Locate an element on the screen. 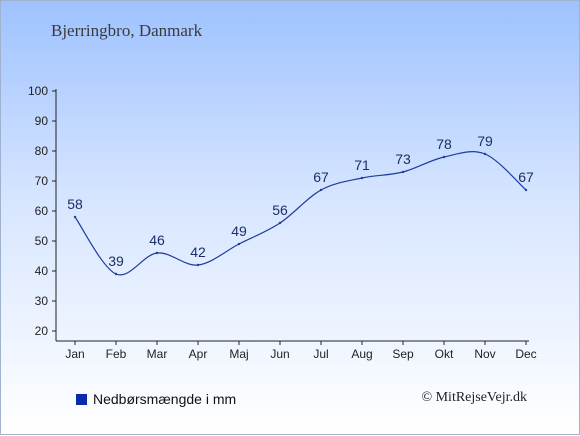 The image size is (580, 436). x-tick-label: Aug is located at coordinates (361, 354).